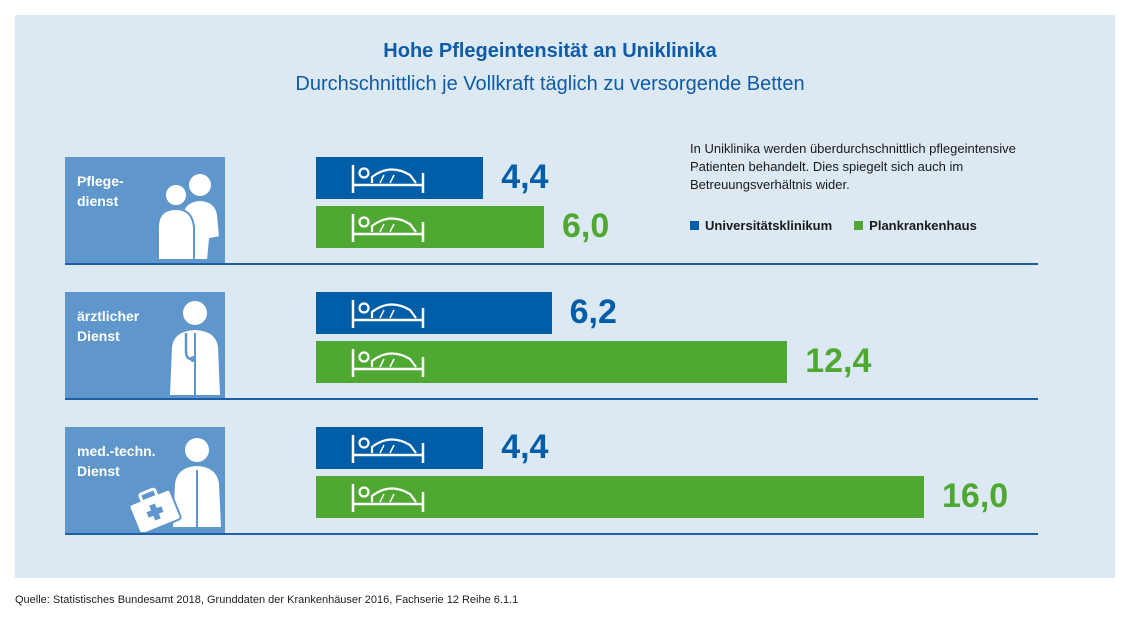 The height and width of the screenshot is (623, 1131). Describe the element at coordinates (859, 225) in the screenshot. I see `legend-swatch-plan` at that location.